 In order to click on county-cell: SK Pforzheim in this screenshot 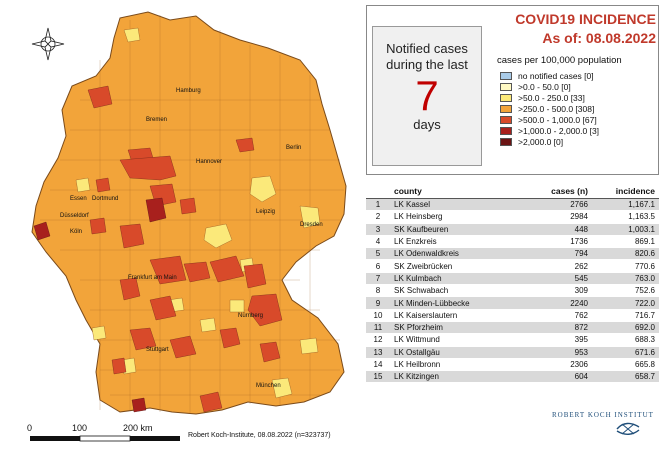, I will do `click(456, 328)`.